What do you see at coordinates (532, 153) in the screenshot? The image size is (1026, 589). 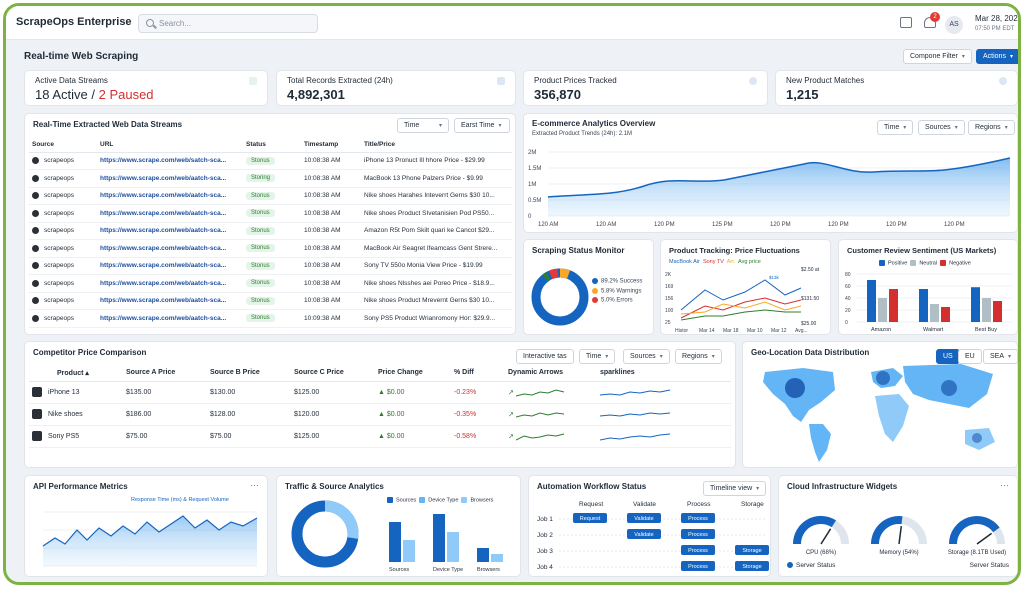 I see `y-tick-label: 2M` at bounding box center [532, 153].